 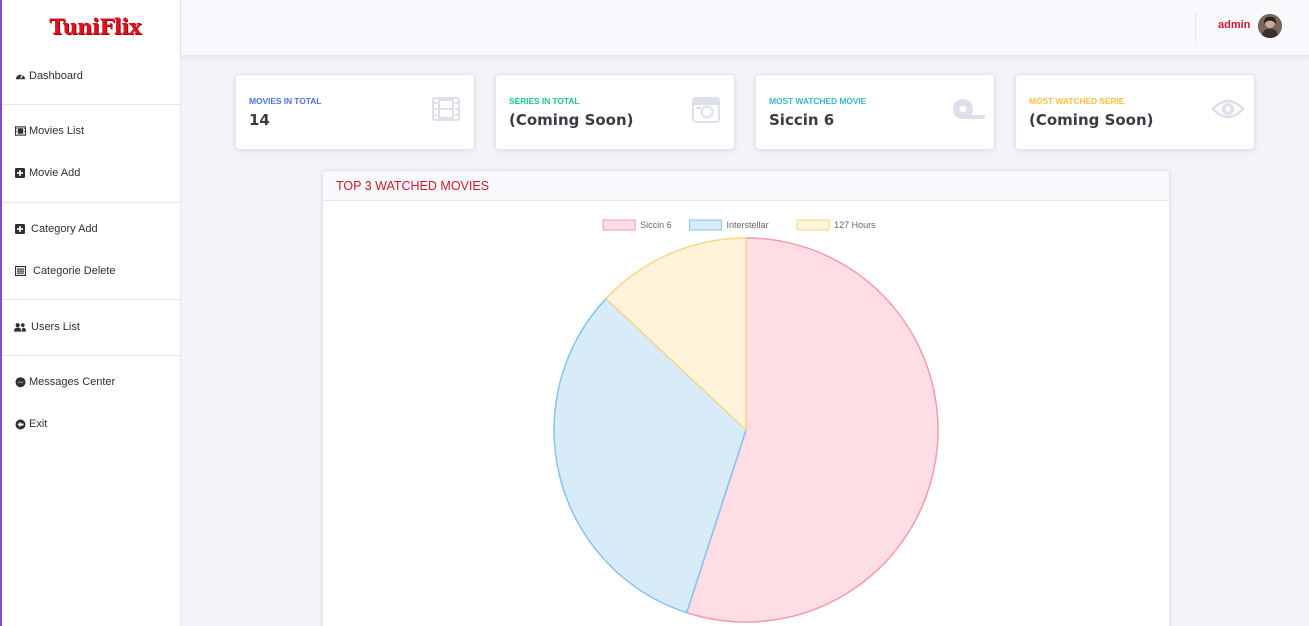 What do you see at coordinates (55, 173) in the screenshot?
I see `sidebar-item-label: Movie Add` at bounding box center [55, 173].